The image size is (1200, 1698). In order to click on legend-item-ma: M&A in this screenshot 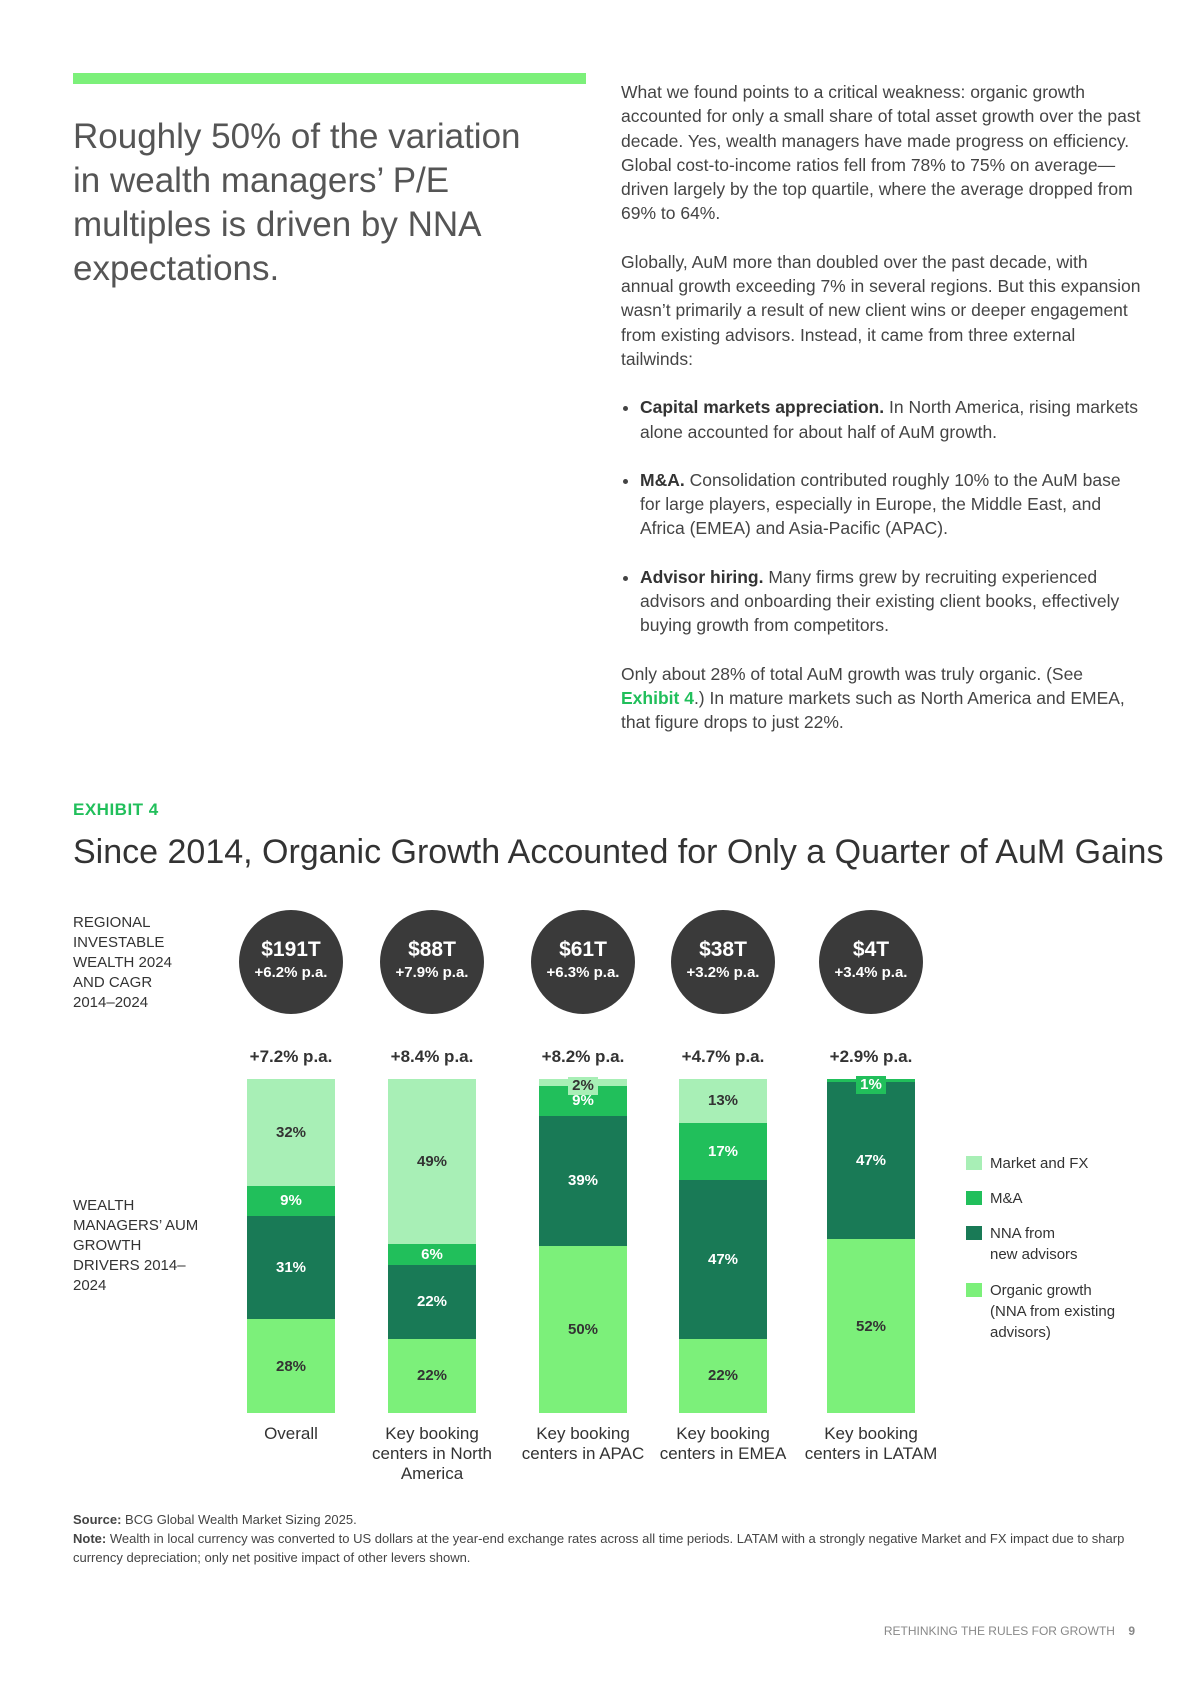, I will do `click(994, 1198)`.